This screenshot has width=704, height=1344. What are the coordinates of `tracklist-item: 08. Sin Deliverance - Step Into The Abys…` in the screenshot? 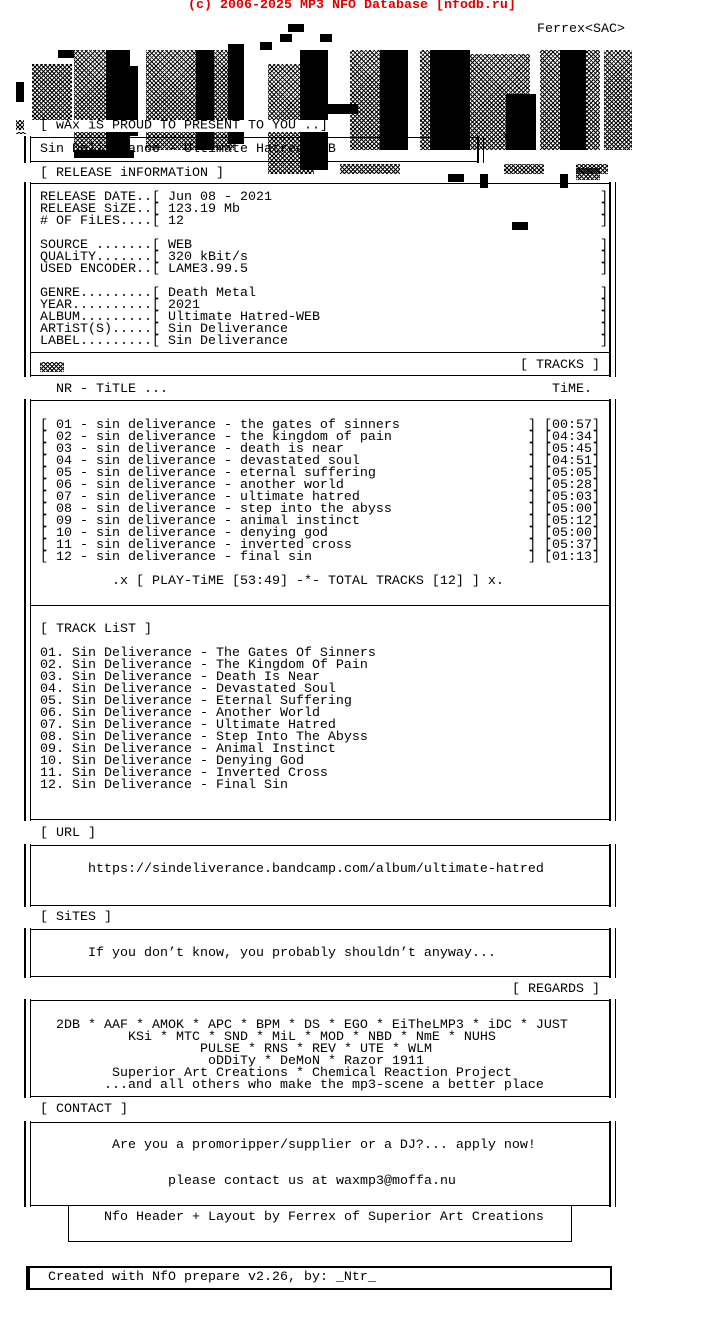 It's located at (204, 737).